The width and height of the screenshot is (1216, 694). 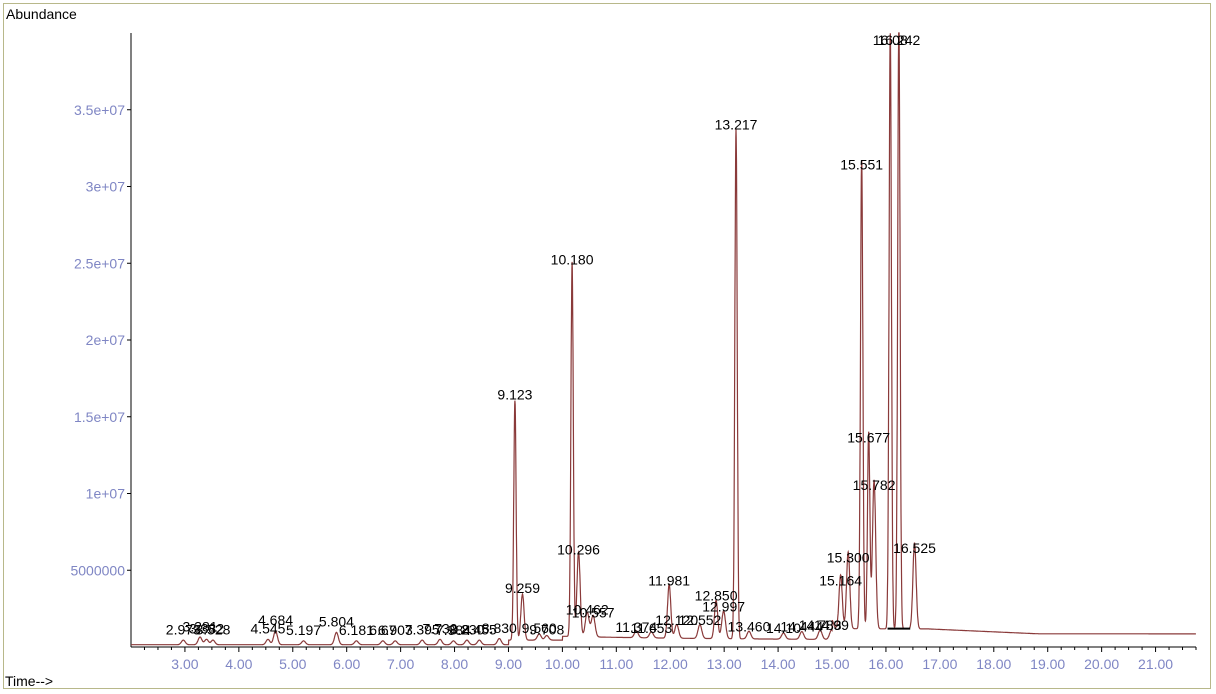 I want to click on peak-label: 3.528, so click(x=212, y=629).